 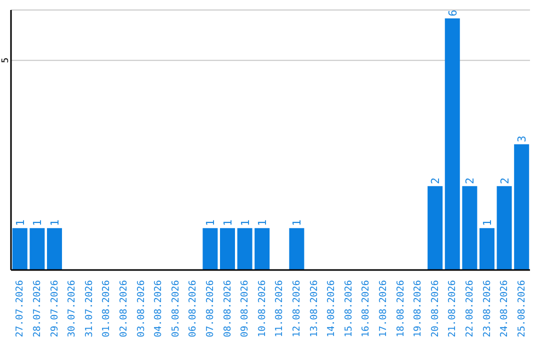 I want to click on x-tick-label: 04.08.2026, so click(x=158, y=309).